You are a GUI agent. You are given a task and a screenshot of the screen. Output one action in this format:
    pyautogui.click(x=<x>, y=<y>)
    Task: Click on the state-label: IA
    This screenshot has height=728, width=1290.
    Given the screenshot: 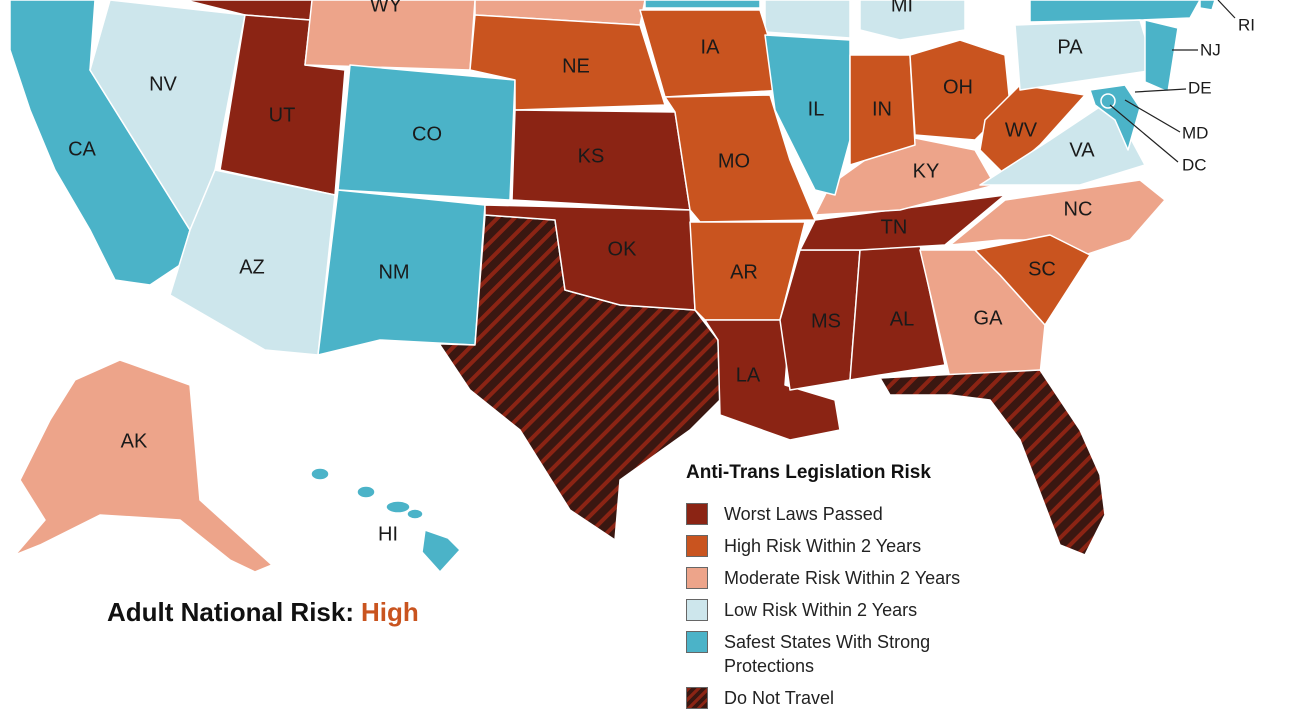 What is the action you would take?
    pyautogui.click(x=711, y=47)
    